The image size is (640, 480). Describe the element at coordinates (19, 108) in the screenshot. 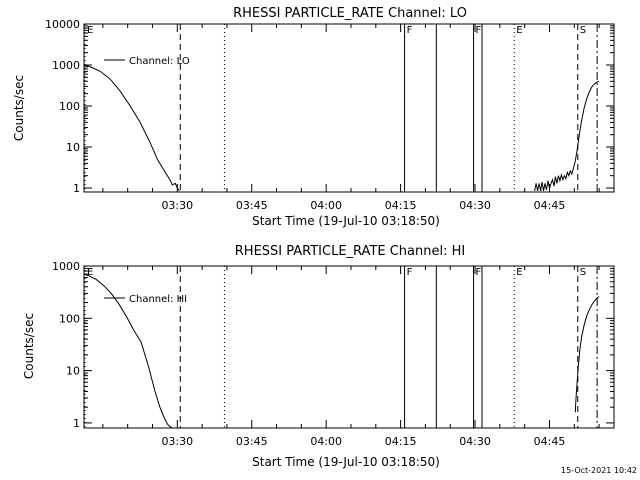

I see `y-axis-label-lo: Counts/sec` at that location.